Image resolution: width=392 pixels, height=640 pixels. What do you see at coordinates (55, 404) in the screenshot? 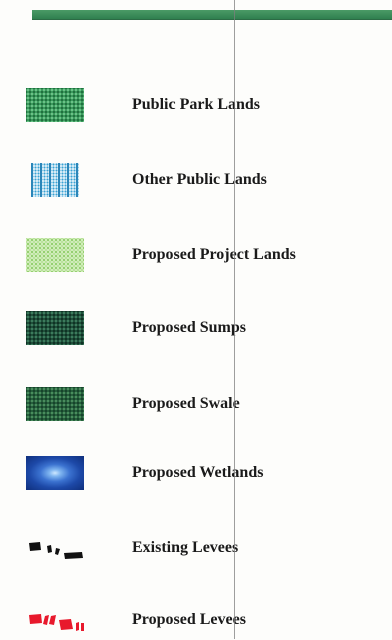
I see `swale-swatch` at bounding box center [55, 404].